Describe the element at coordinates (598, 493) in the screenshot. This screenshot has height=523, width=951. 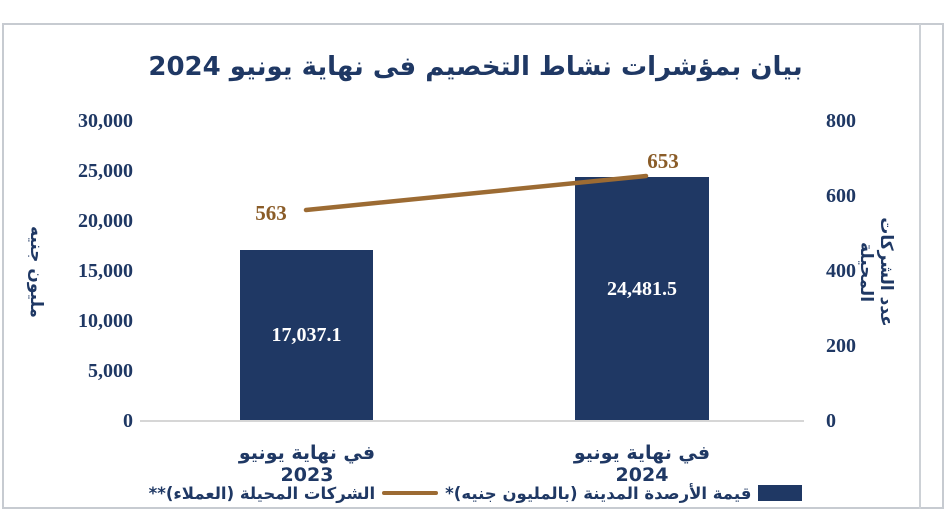
I see `legend-label-bar-series: قيمة الأرصدة المدينة (بالمليون جنيه)*` at that location.